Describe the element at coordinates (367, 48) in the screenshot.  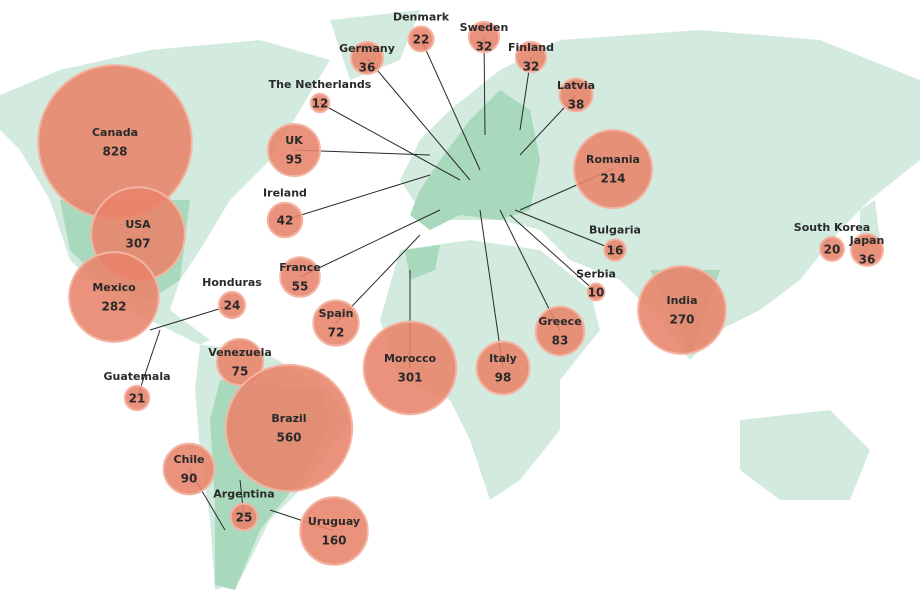
I see `country-label: Germany` at that location.